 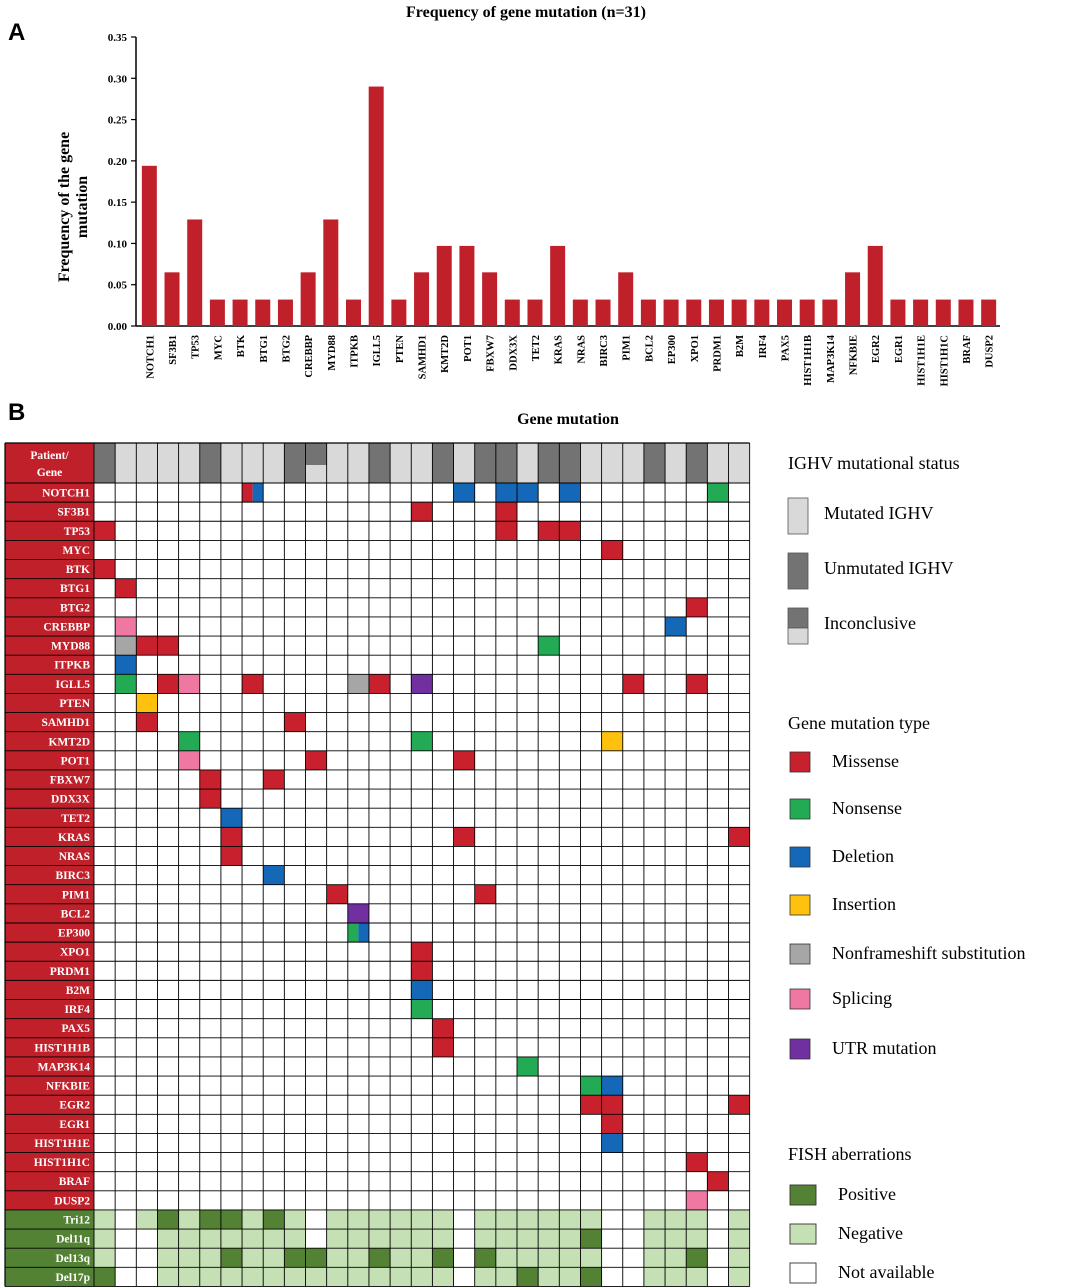 What do you see at coordinates (422, 990) in the screenshot?
I see `mutation-cell-b2m` at bounding box center [422, 990].